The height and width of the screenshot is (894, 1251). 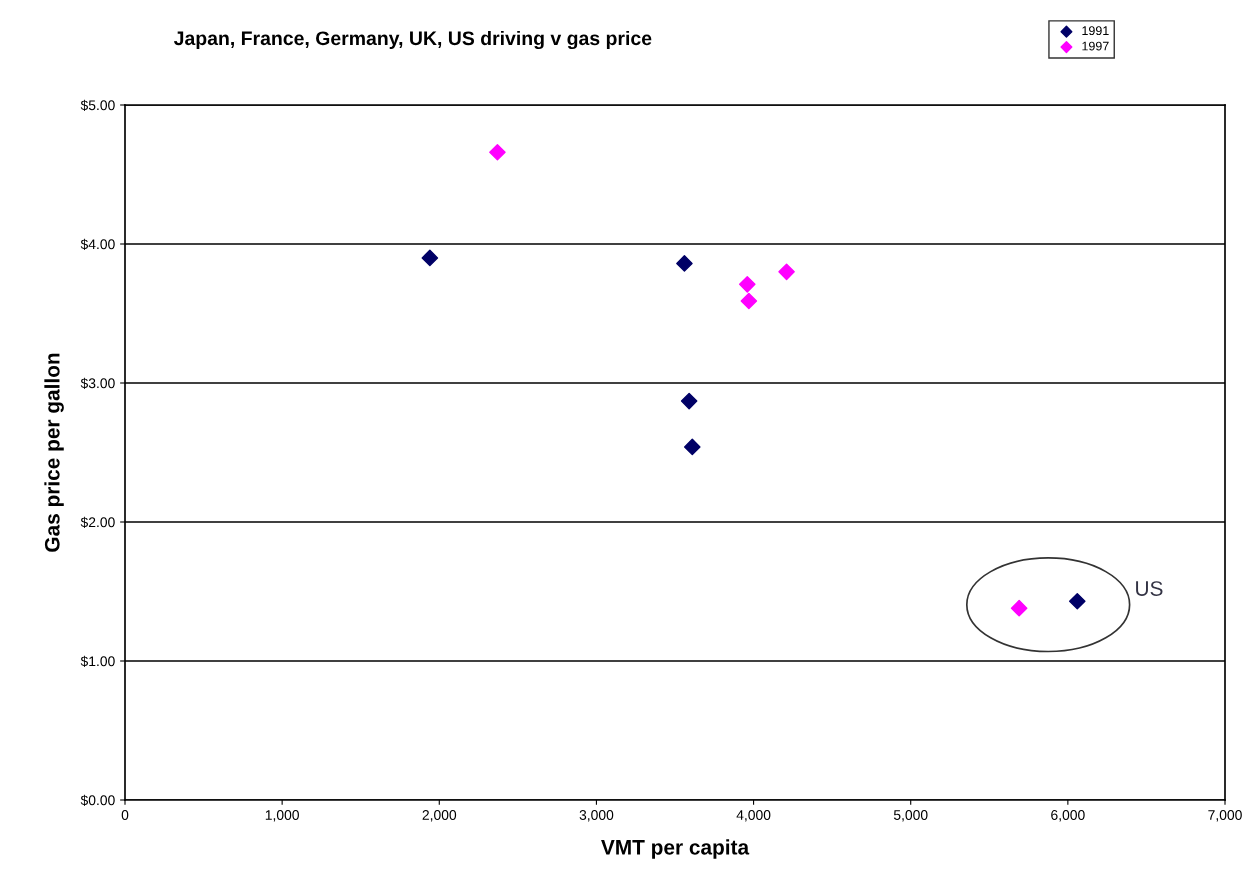 I want to click on x-tick-label: 2,000, so click(x=439, y=816).